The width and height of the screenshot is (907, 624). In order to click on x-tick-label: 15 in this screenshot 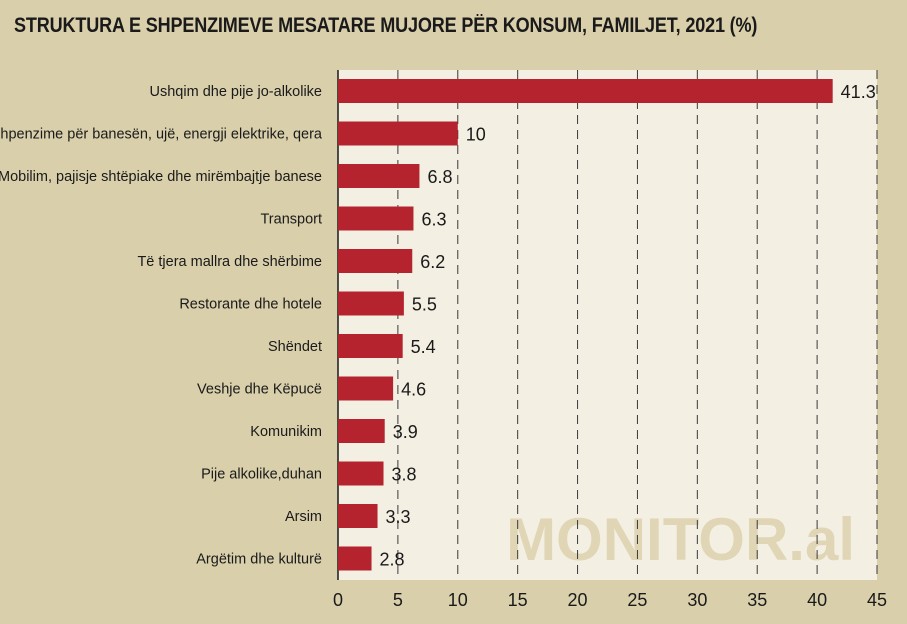, I will do `click(518, 600)`.